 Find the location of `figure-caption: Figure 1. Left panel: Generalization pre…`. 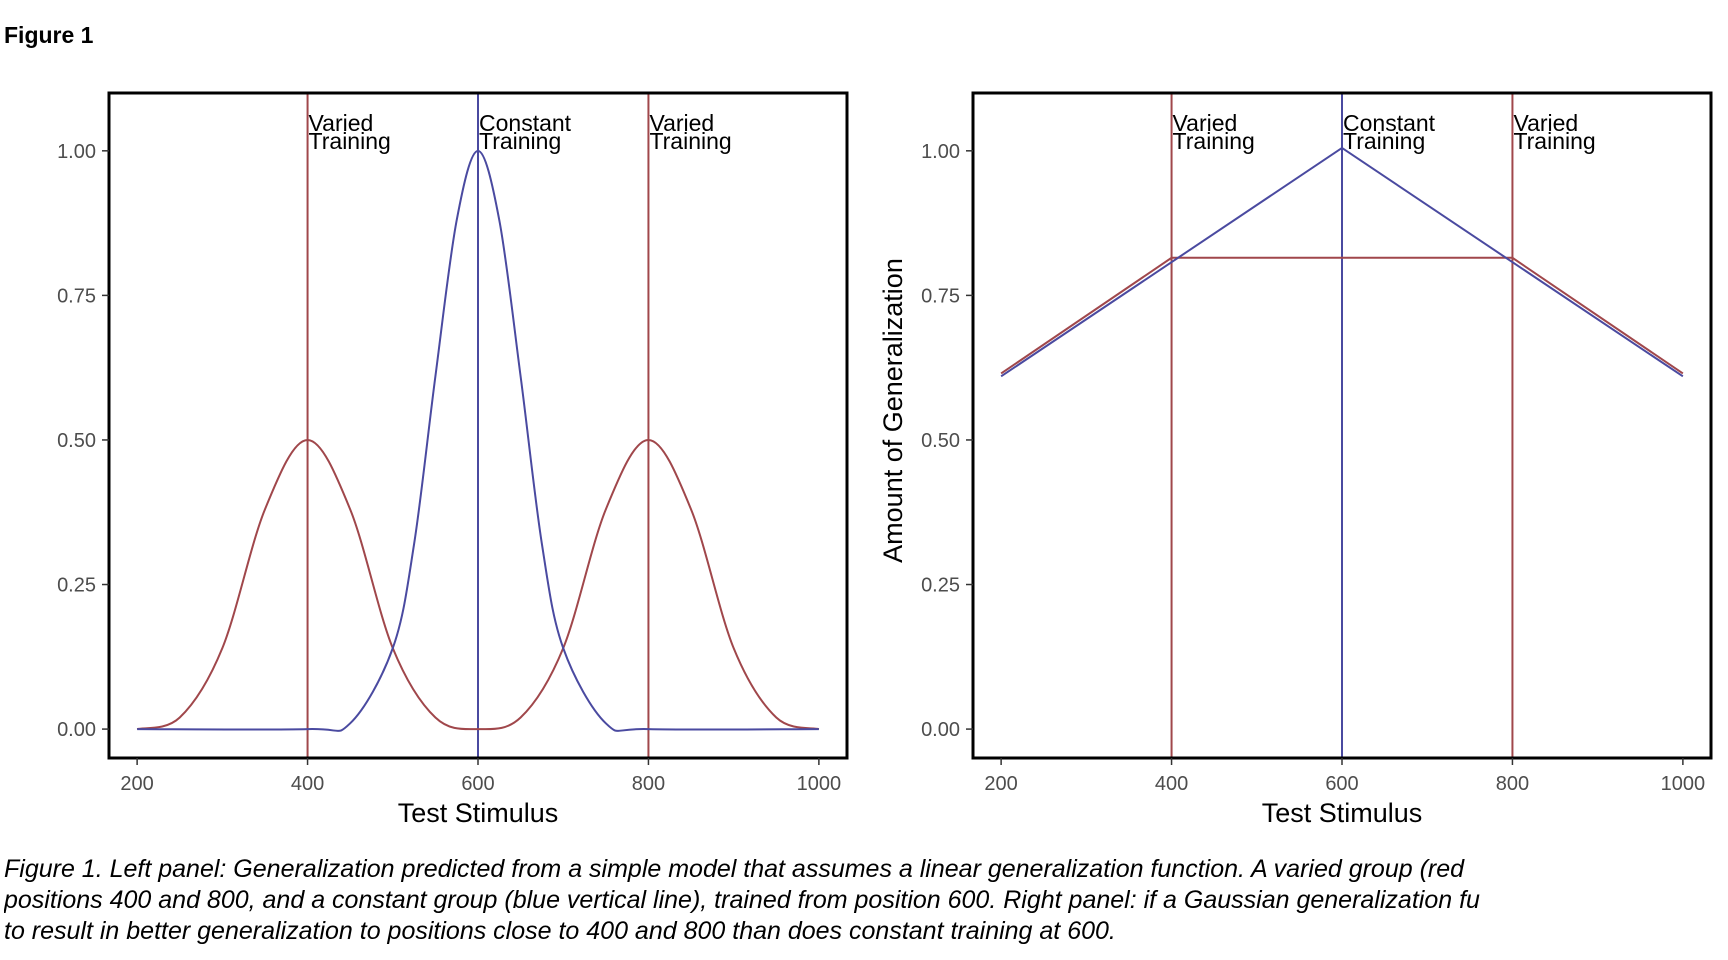

figure-caption: Figure 1. Left panel: Generalization pre… is located at coordinates (866, 900).